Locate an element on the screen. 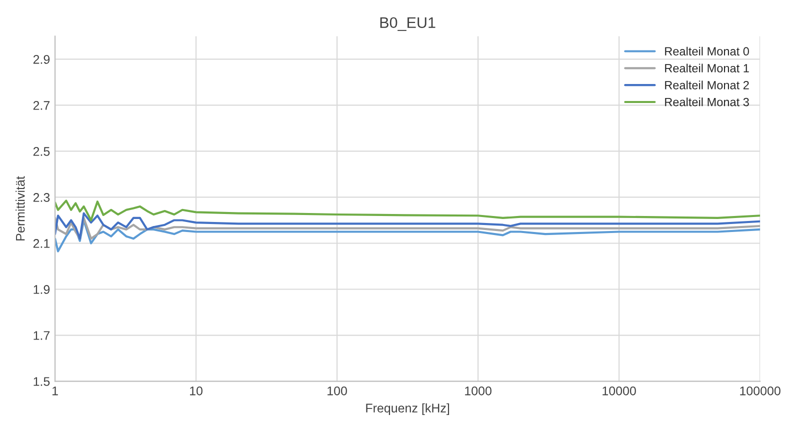 The image size is (786, 426). legend-label: Realteil Monat 0 is located at coordinates (707, 51).